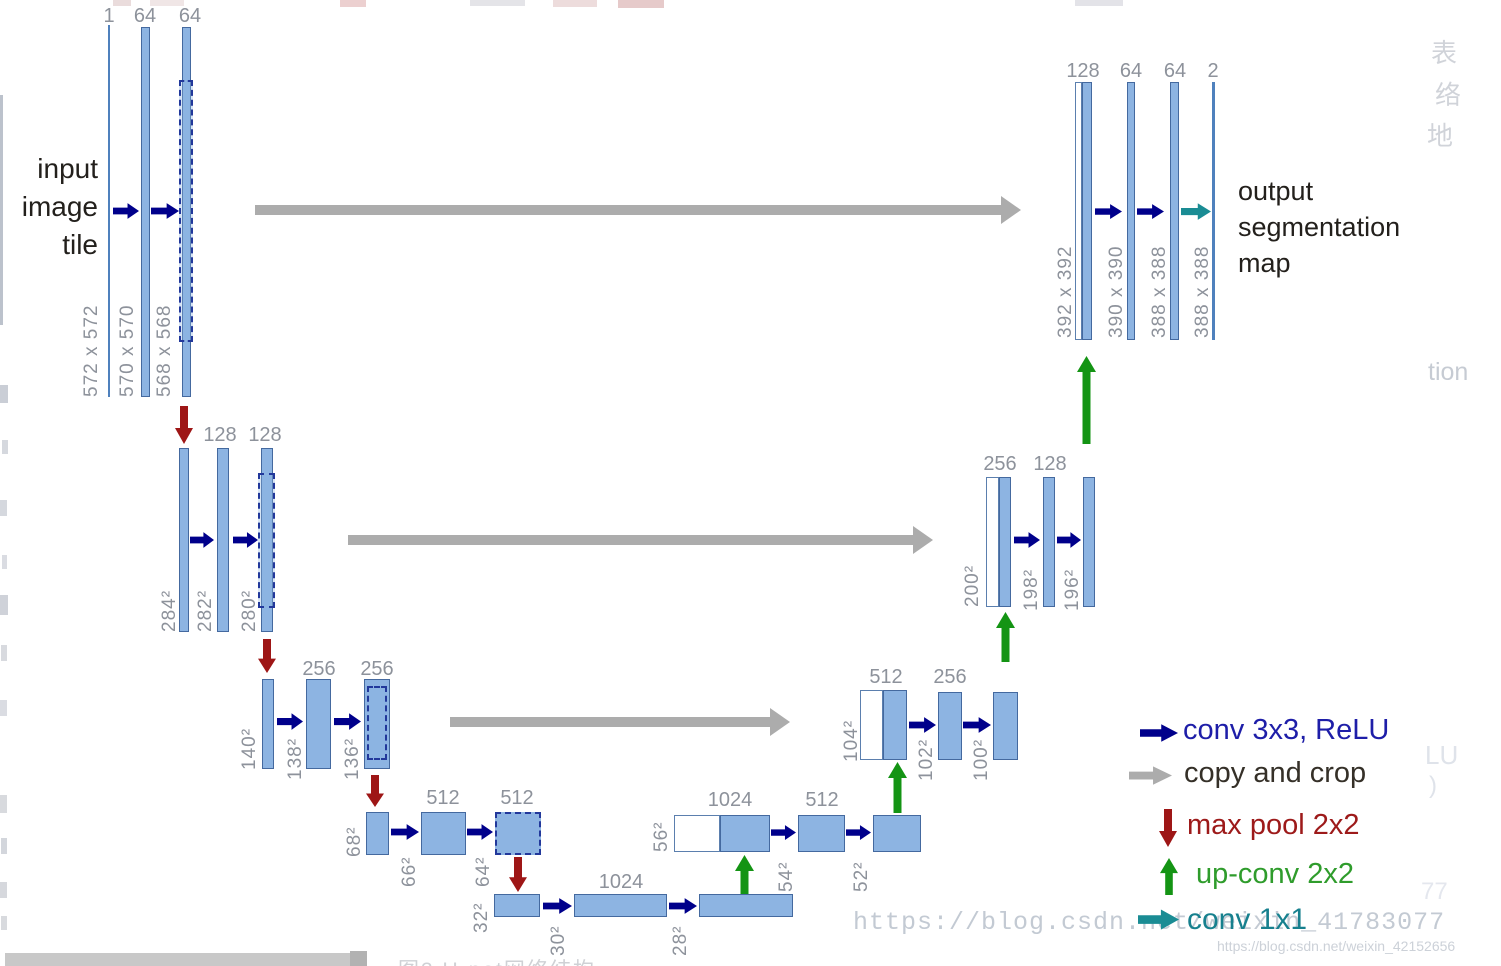 The height and width of the screenshot is (966, 1501). Describe the element at coordinates (1273, 825) in the screenshot. I see `legend-label-maxpool: max pool 2x2` at that location.